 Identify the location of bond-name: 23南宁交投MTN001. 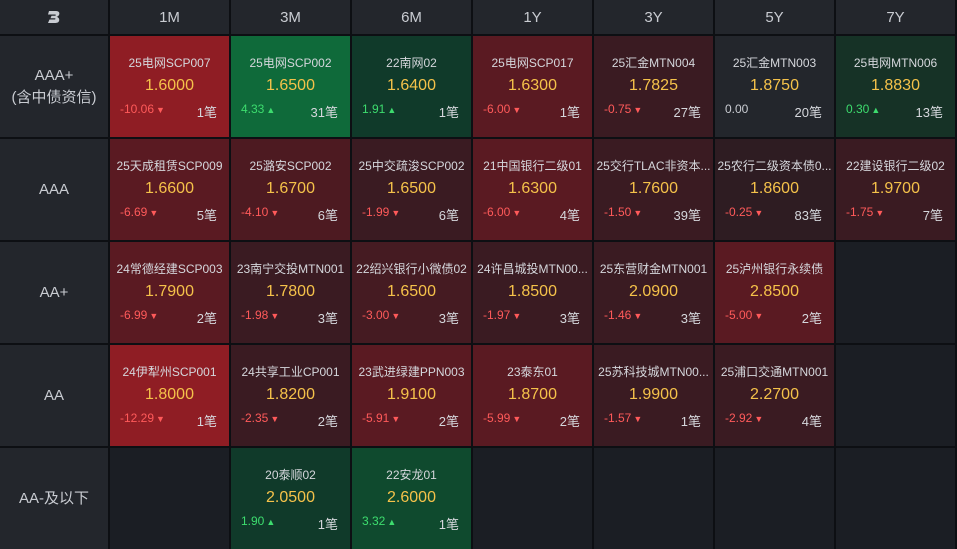
(290, 269).